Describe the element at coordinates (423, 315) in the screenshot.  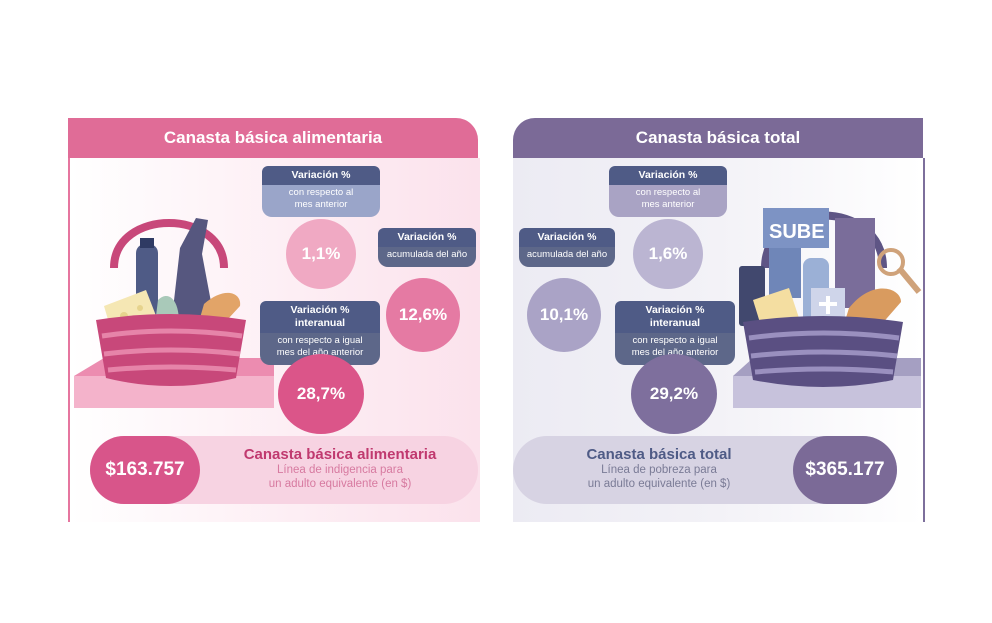
I see `circle-accumulated-value: 12,6%` at that location.